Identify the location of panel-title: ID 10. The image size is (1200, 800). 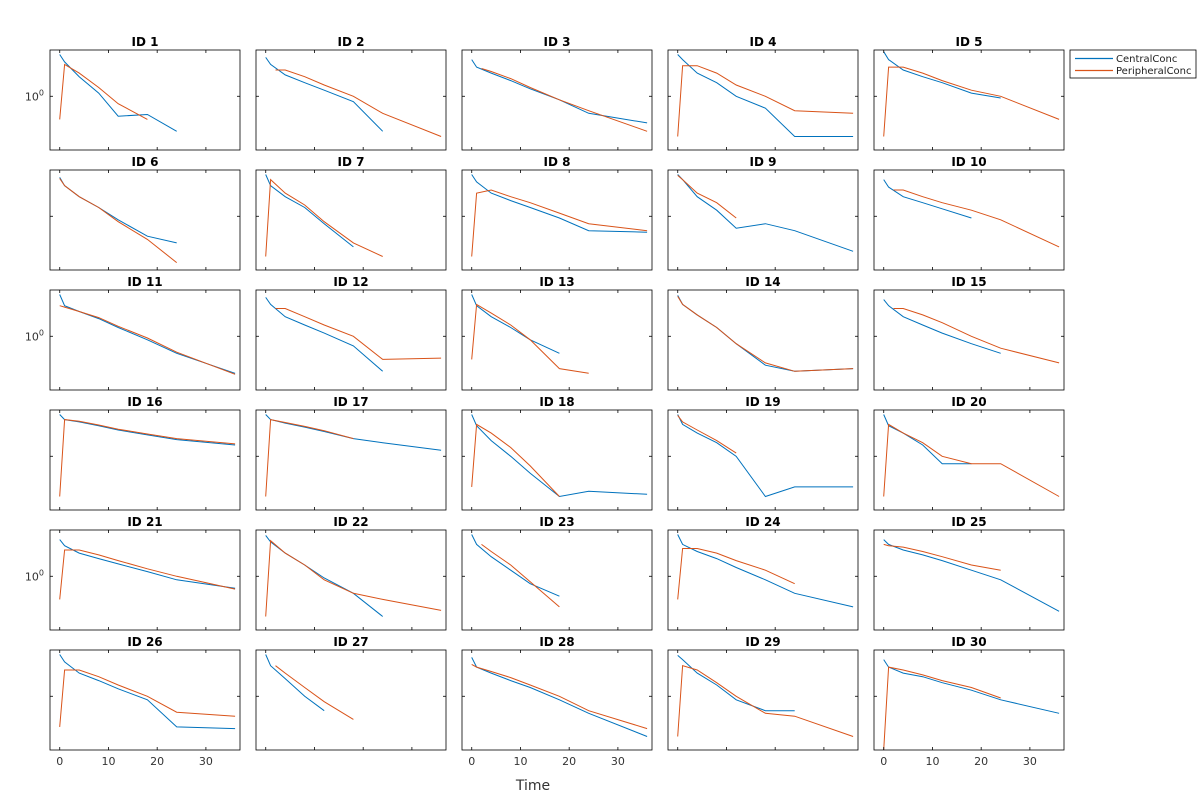
(968, 162).